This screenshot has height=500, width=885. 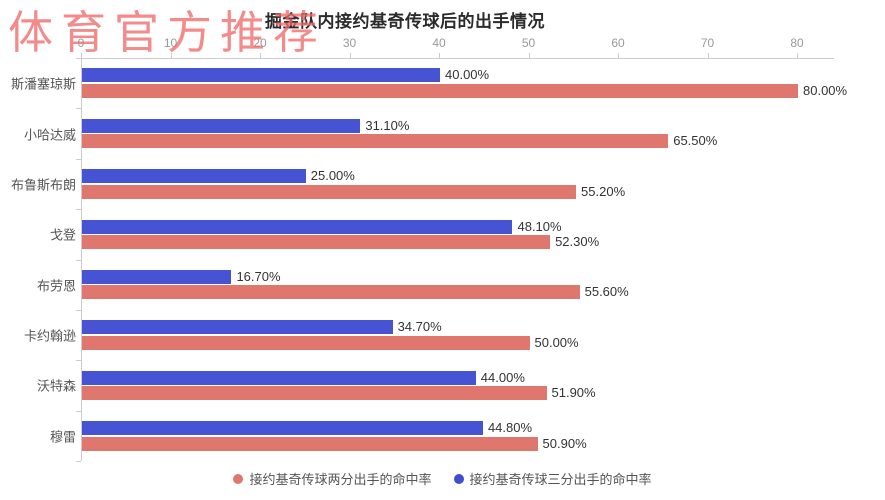 What do you see at coordinates (577, 242) in the screenshot?
I see `value-label: 52.30%` at bounding box center [577, 242].